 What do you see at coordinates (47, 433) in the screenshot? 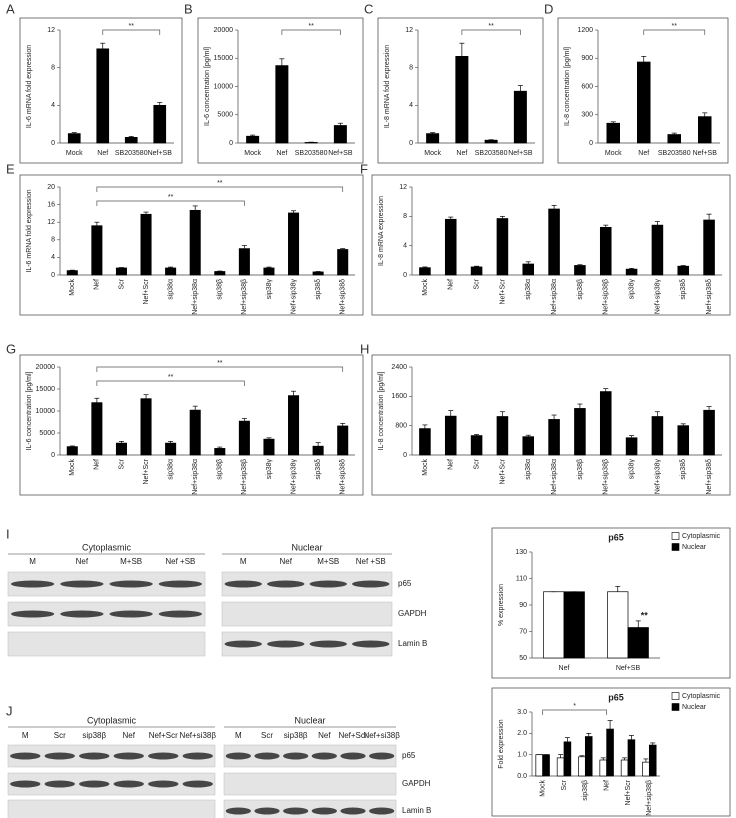
I see `y-tick-label: 5000` at bounding box center [47, 433].